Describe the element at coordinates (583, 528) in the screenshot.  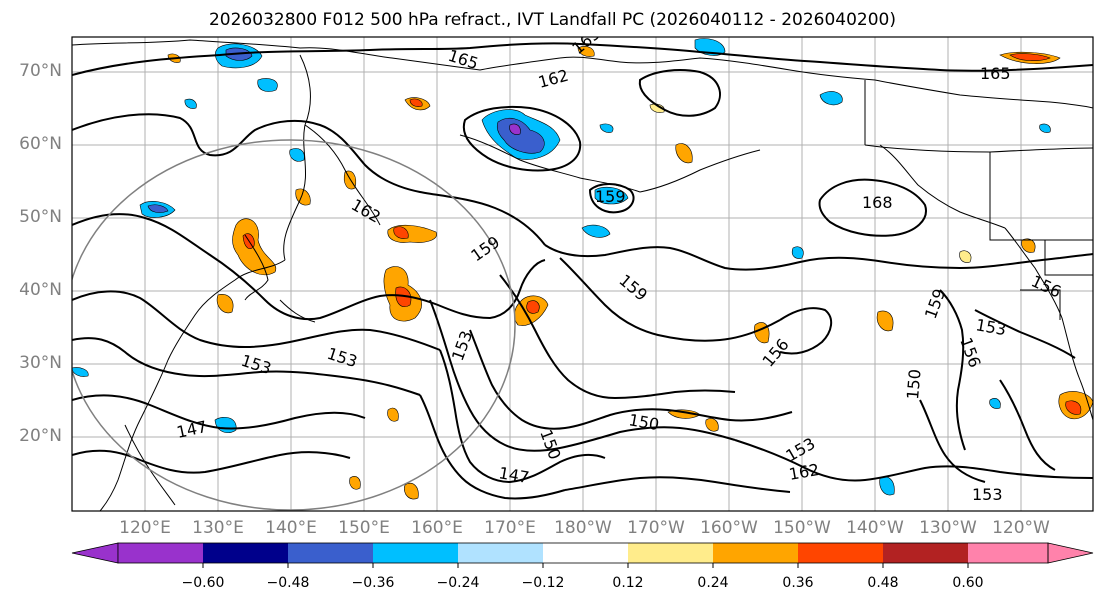
I see `lon-label: 180°W` at that location.